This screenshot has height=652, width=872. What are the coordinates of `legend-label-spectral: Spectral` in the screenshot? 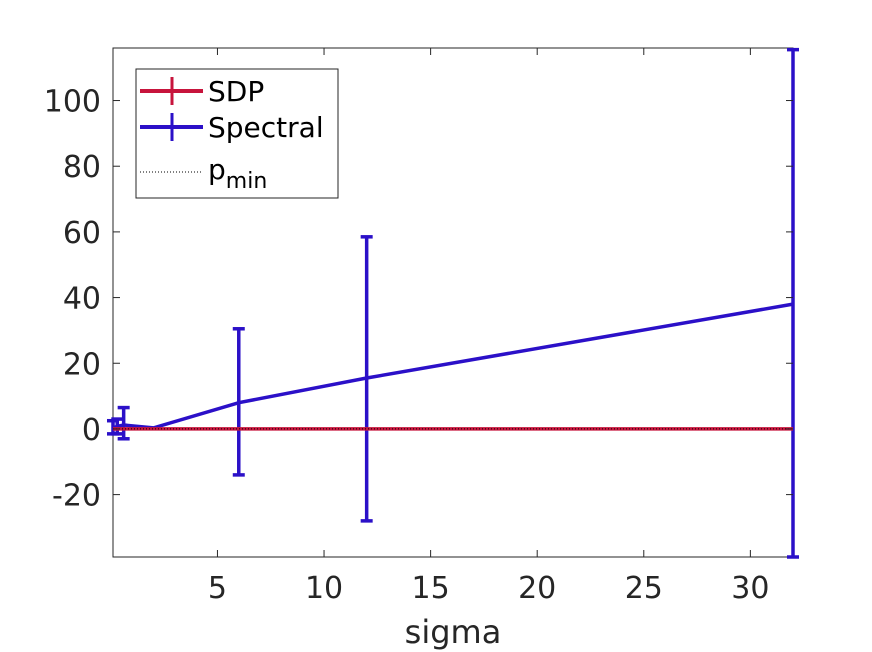 It's located at (266, 127).